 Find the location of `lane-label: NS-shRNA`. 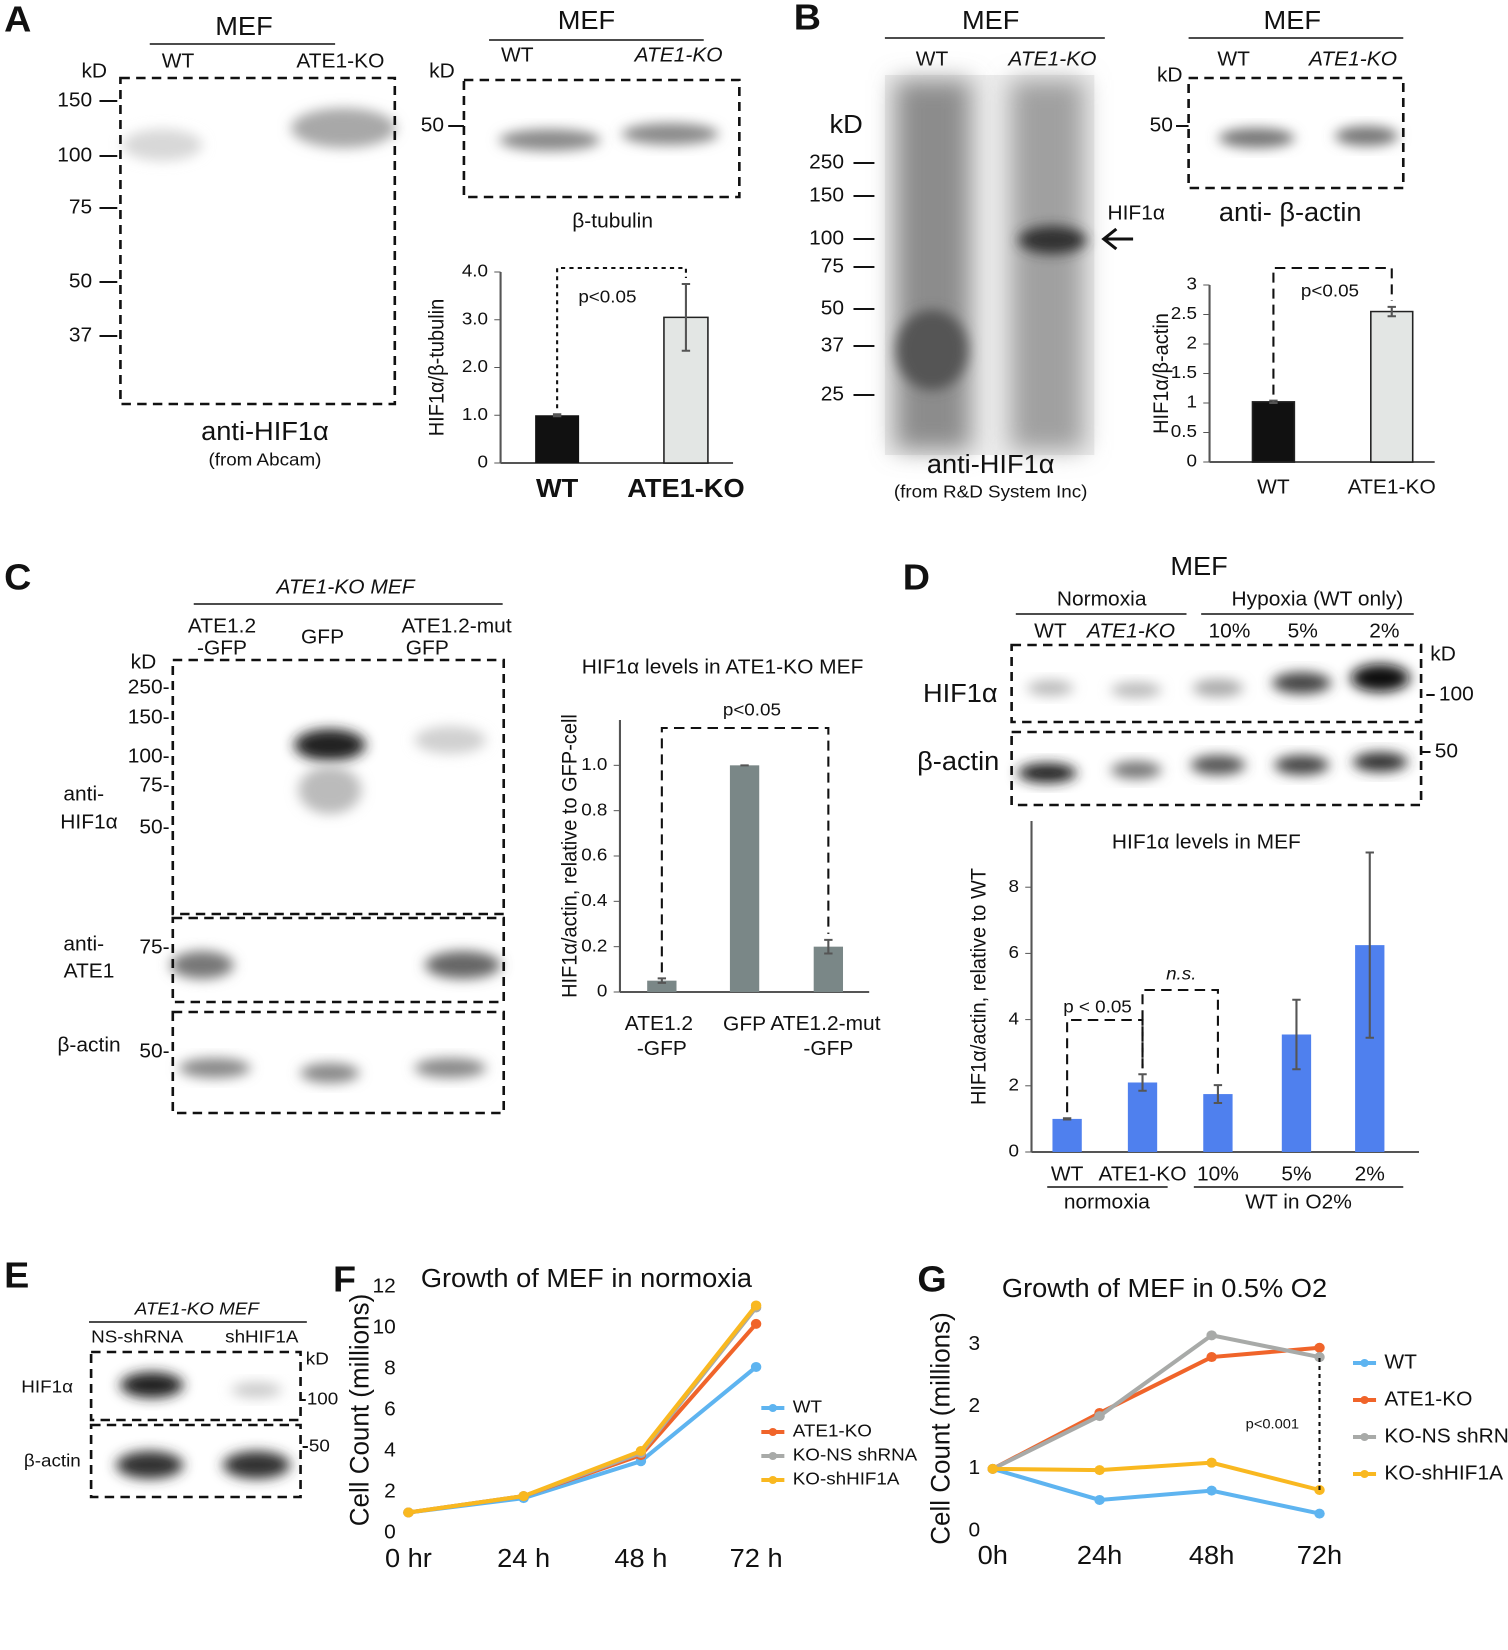

lane-label: NS-shRNA is located at coordinates (137, 1336).